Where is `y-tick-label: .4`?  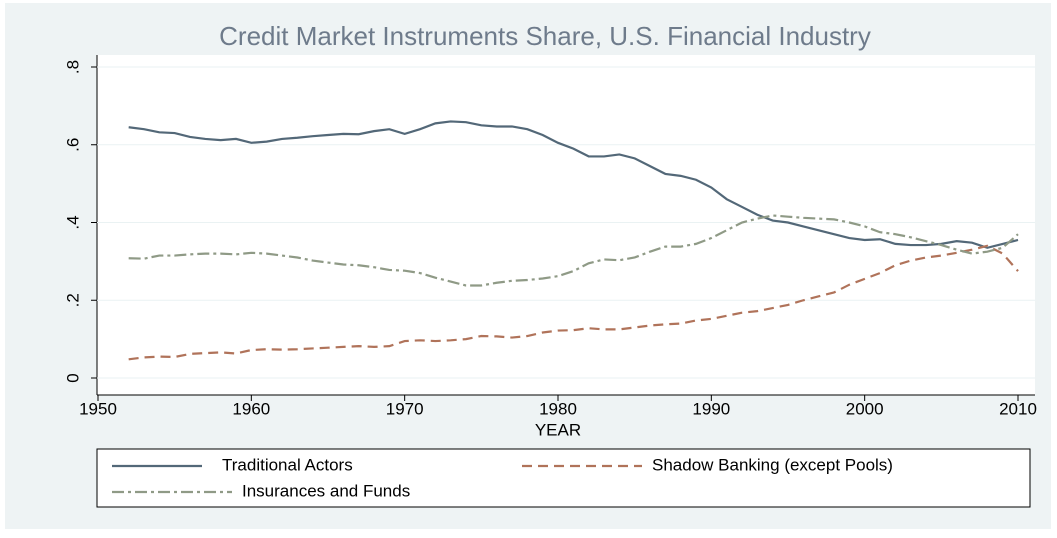 y-tick-label: .4 is located at coordinates (72, 222).